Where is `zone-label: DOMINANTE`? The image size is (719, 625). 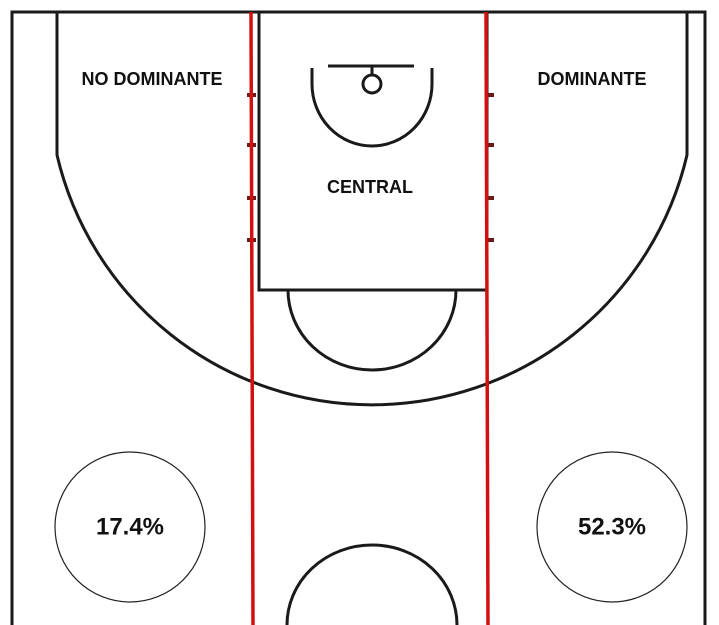
zone-label: DOMINANTE is located at coordinates (592, 79).